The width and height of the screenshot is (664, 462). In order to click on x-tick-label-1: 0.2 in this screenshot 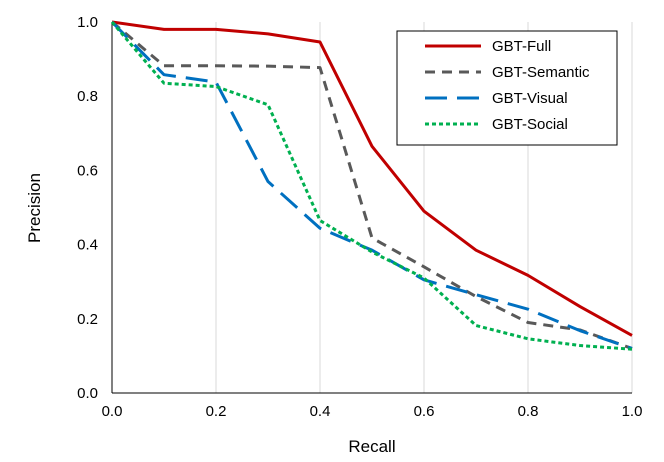, I will do `click(216, 411)`.